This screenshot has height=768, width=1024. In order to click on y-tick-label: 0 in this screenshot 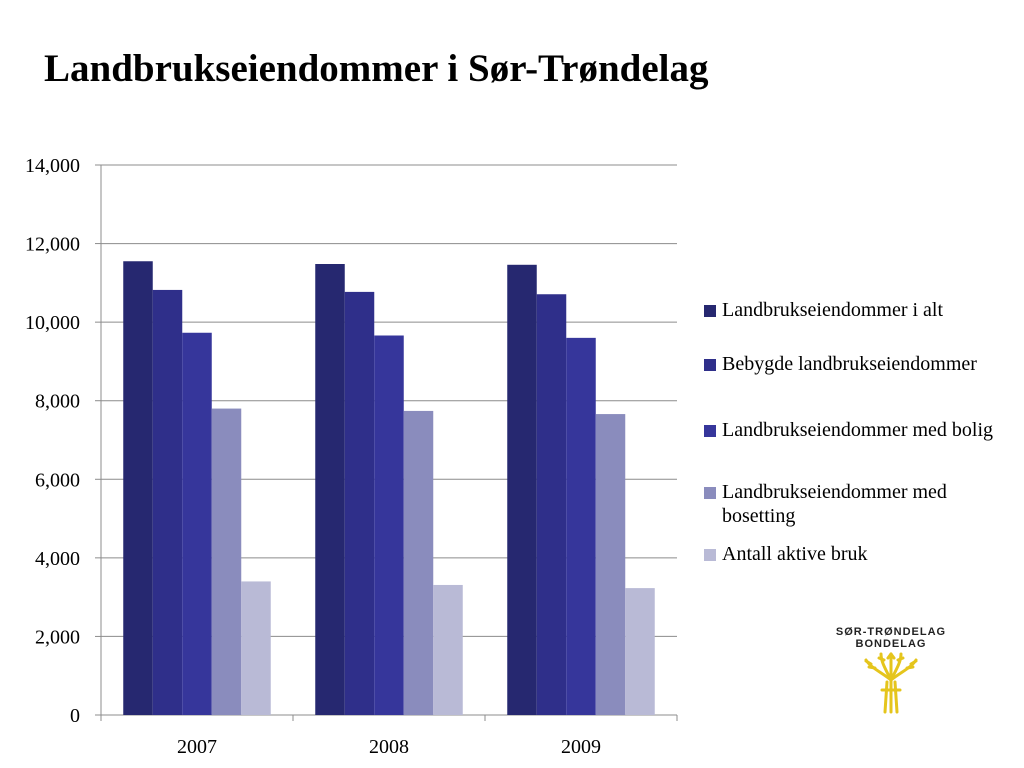, I will do `click(75, 716)`.